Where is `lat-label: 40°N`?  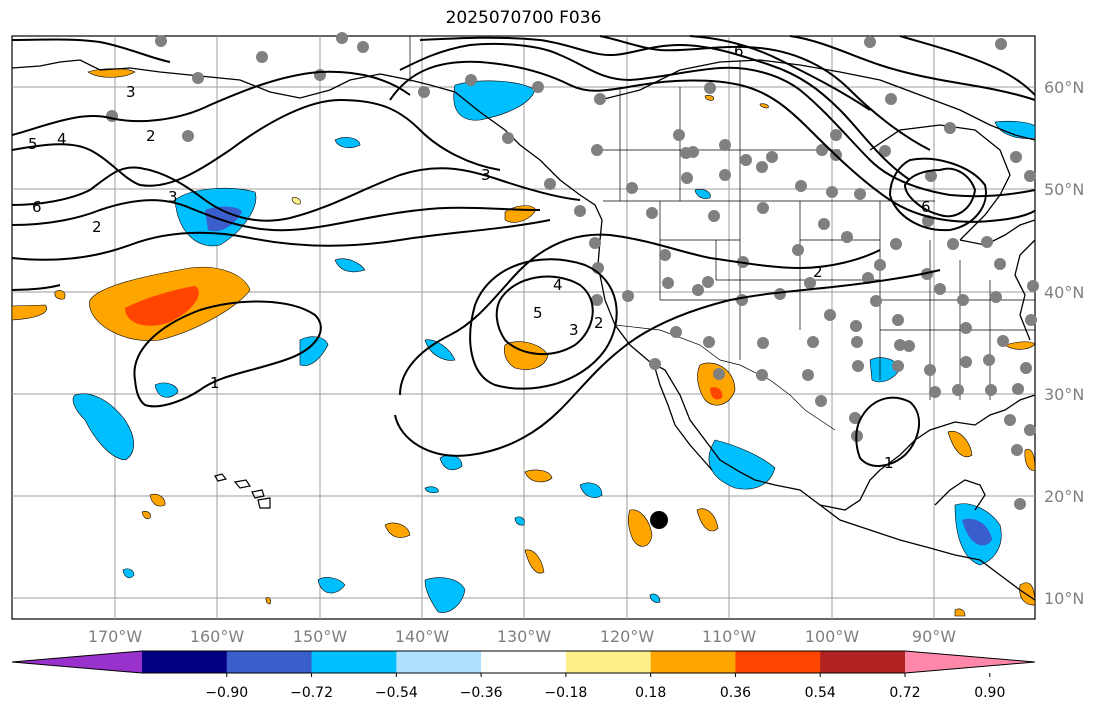 lat-label: 40°N is located at coordinates (1064, 292).